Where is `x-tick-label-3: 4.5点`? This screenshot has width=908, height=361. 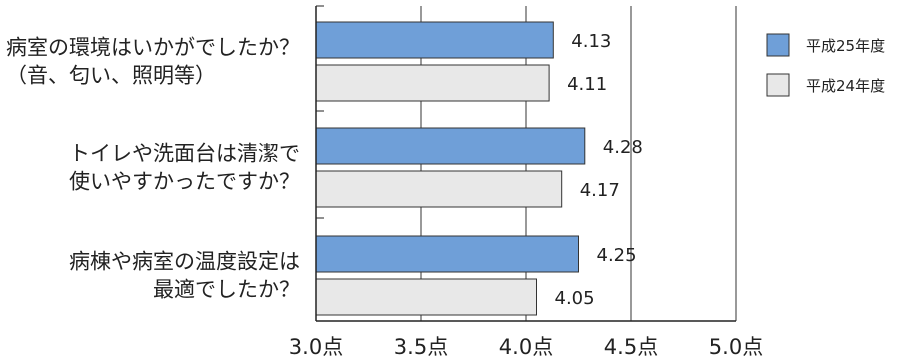
x-tick-label-3: 4.5点 is located at coordinates (631, 347).